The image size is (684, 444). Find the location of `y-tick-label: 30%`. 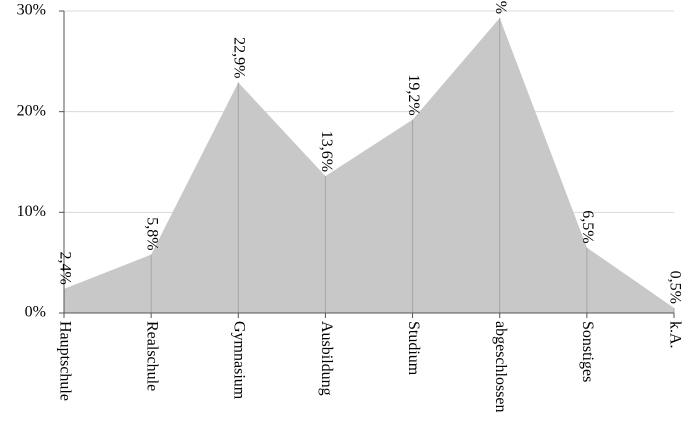

y-tick-label: 30% is located at coordinates (31, 10).